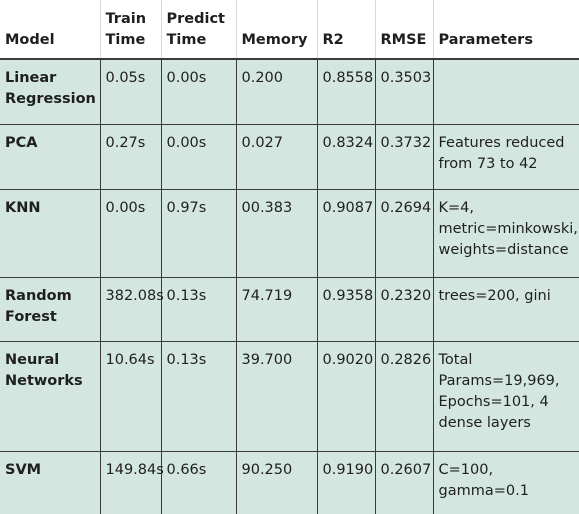  Describe the element at coordinates (130, 396) in the screenshot. I see `cell-train-time: 10.64s` at that location.